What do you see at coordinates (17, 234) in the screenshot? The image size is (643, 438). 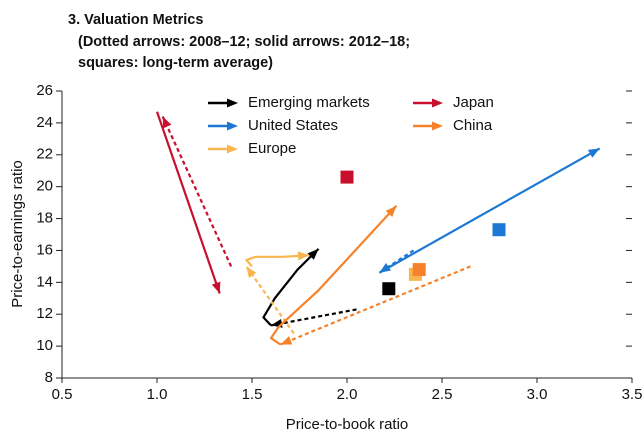 I see `y-axis-label: Price-to-earnings ratio` at bounding box center [17, 234].